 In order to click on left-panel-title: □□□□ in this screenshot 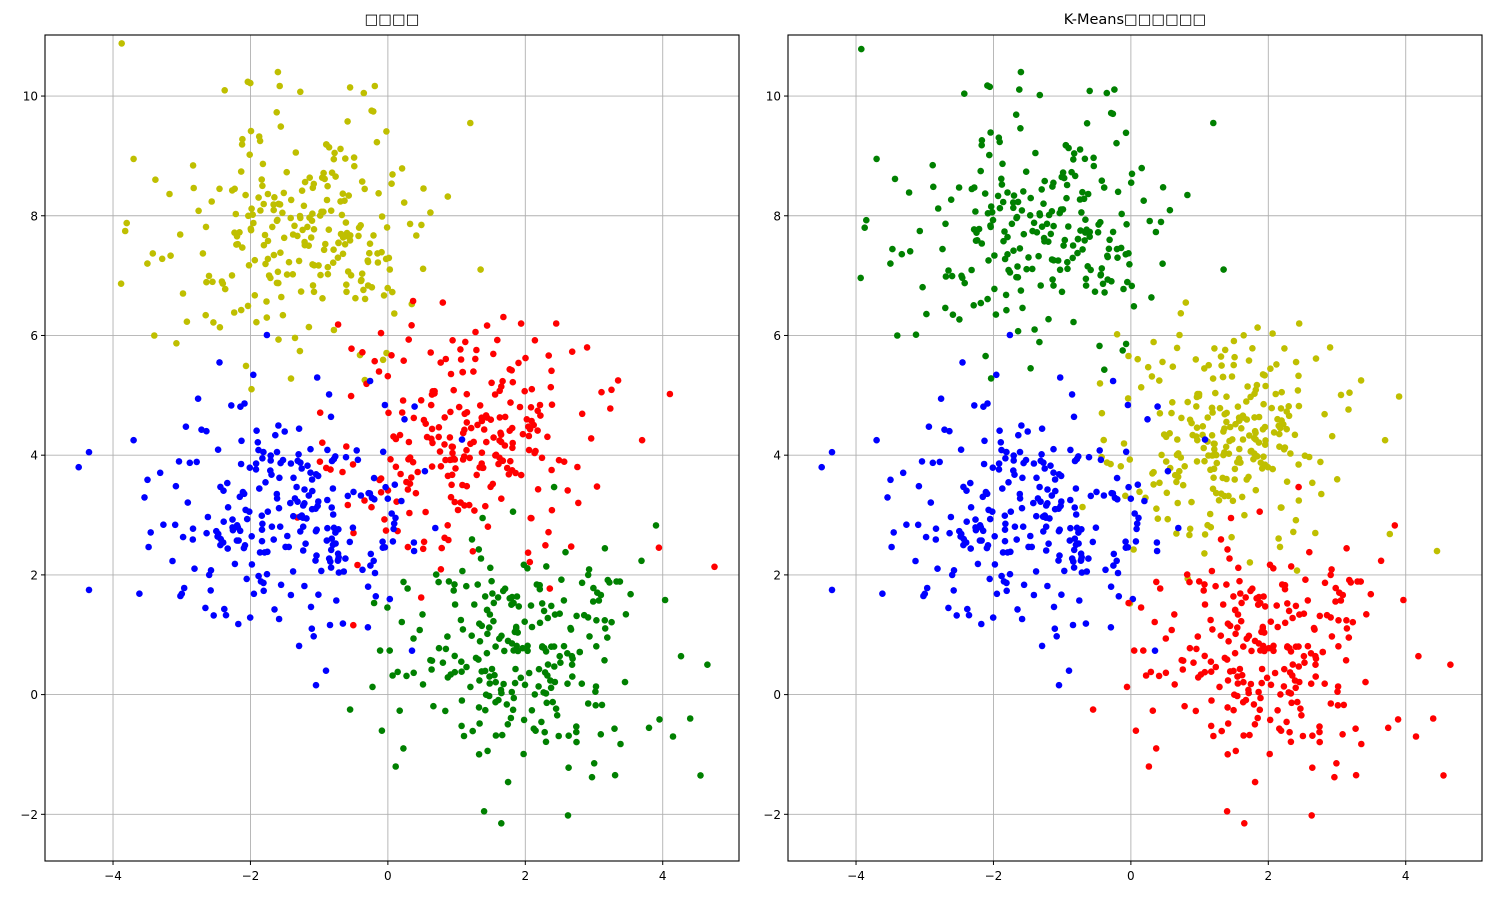, I will do `click(392, 20)`.